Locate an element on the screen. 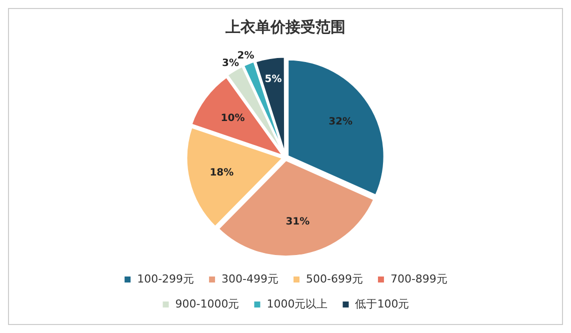 The image size is (571, 333). legend-label: 100-299元 is located at coordinates (165, 279).